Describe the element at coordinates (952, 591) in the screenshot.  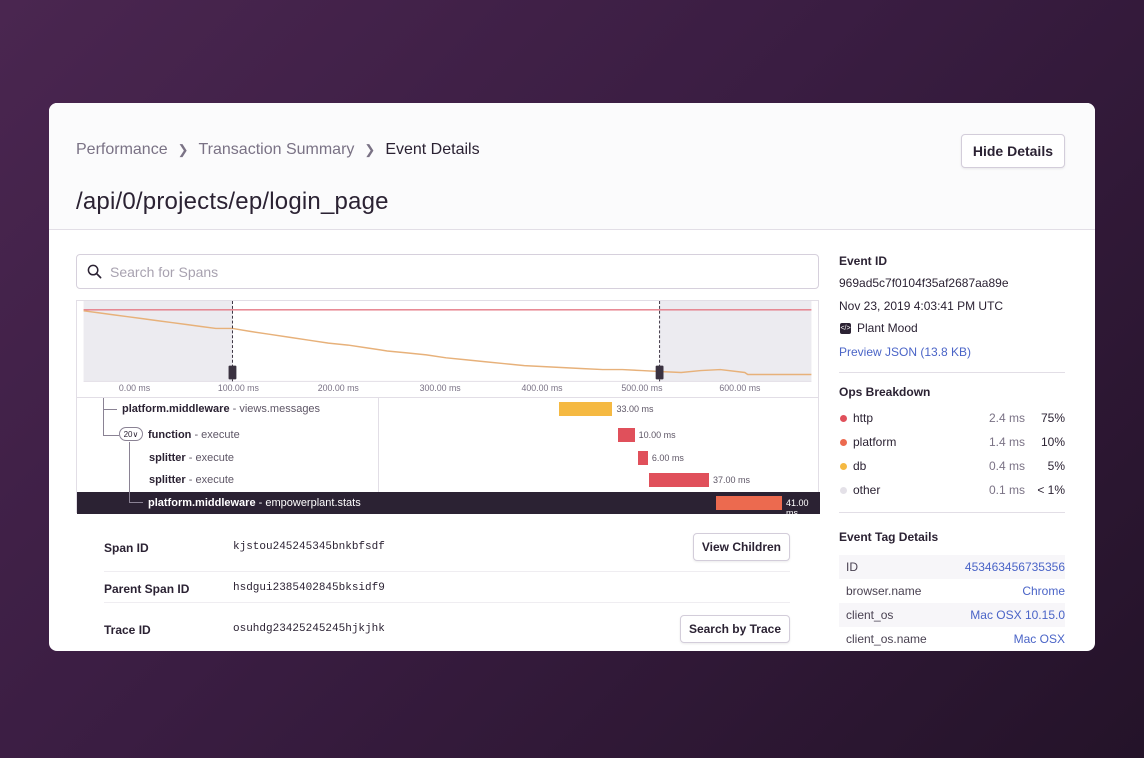
I see `tag-row: browser.name Chrome` at that location.